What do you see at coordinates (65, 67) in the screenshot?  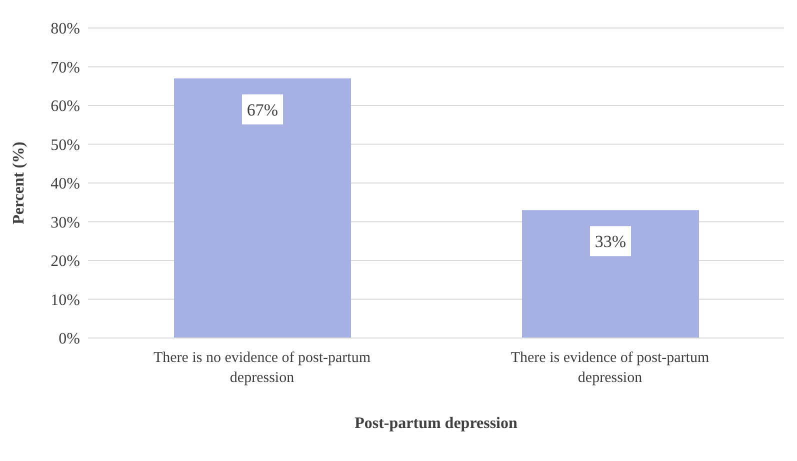 I see `y-tick-label: 70%` at bounding box center [65, 67].